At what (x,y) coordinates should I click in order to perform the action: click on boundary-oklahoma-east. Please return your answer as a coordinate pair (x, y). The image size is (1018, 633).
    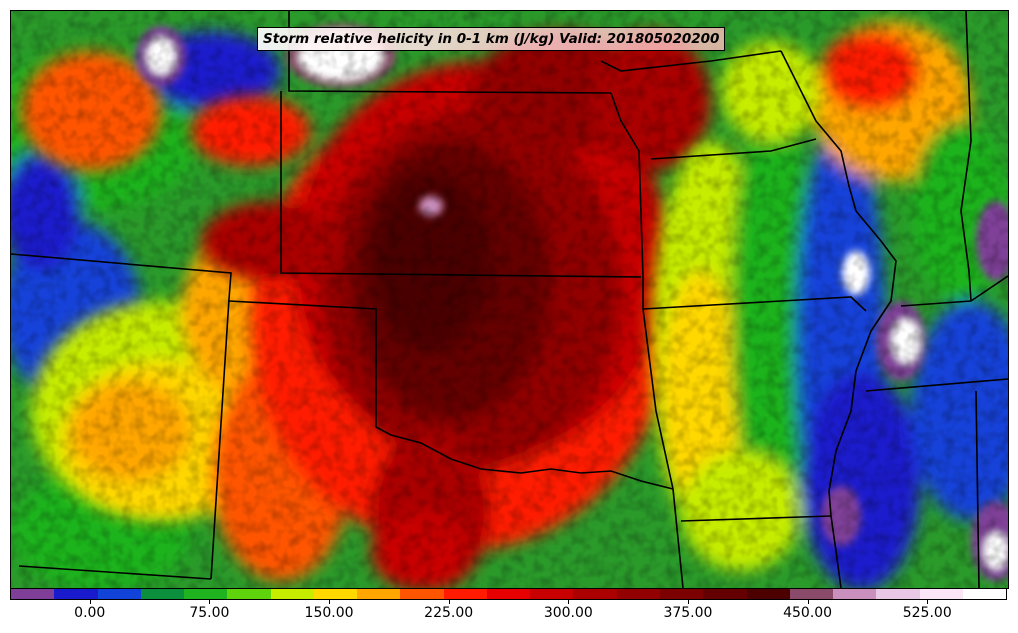
    Looking at the image, I should click on (658, 383).